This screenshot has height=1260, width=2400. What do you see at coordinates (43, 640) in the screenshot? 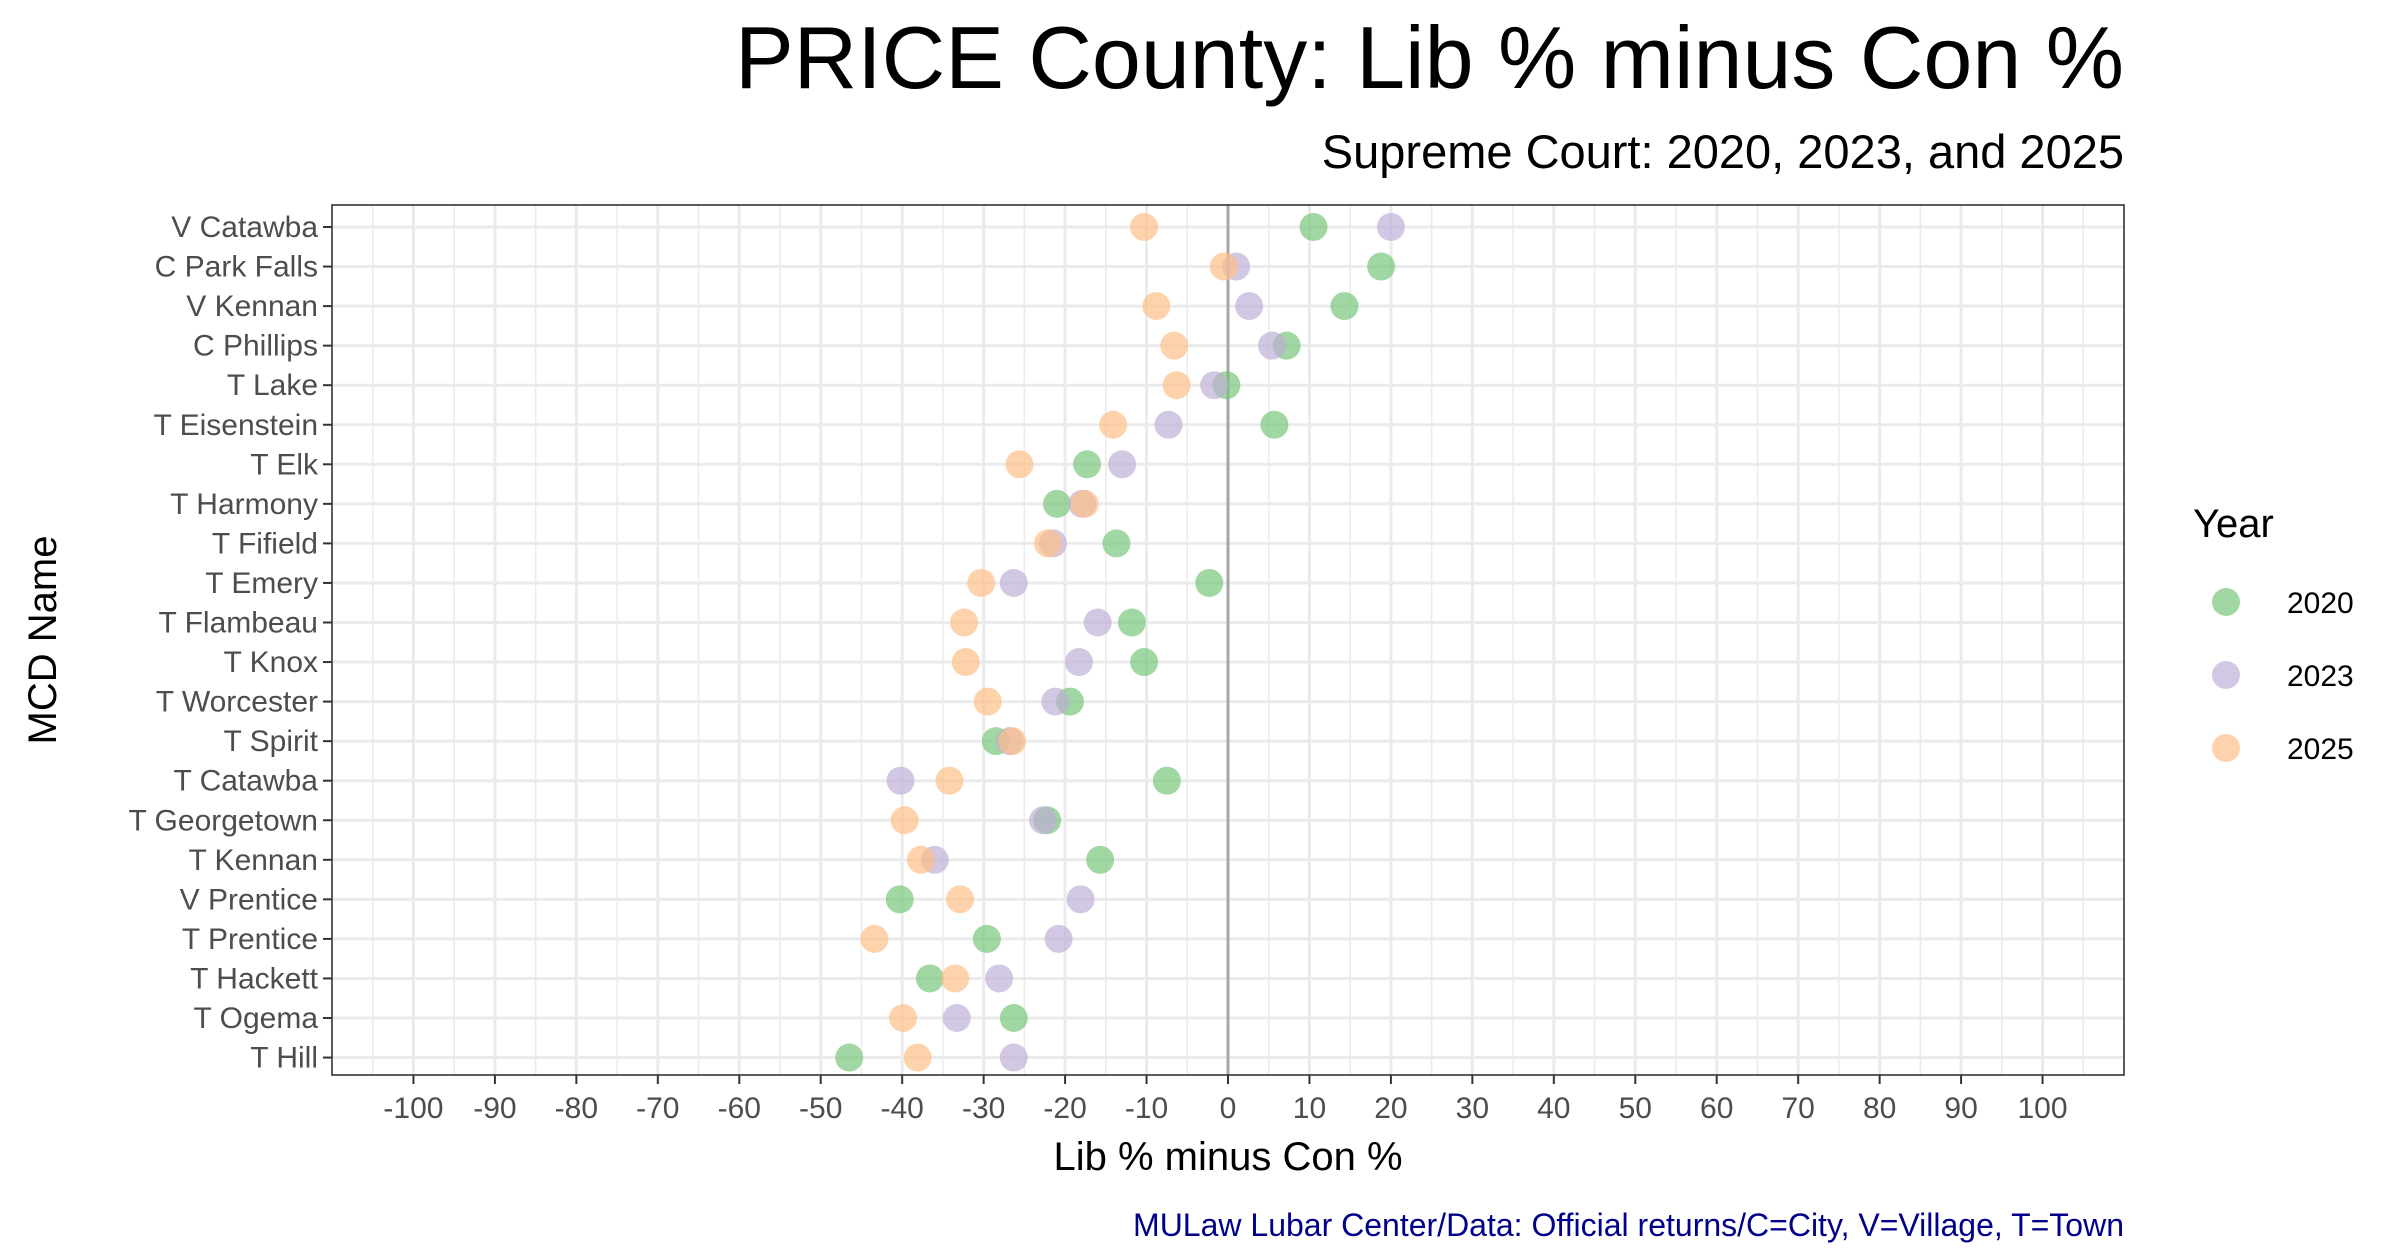
I see `y-axis-title: MCD Name` at bounding box center [43, 640].